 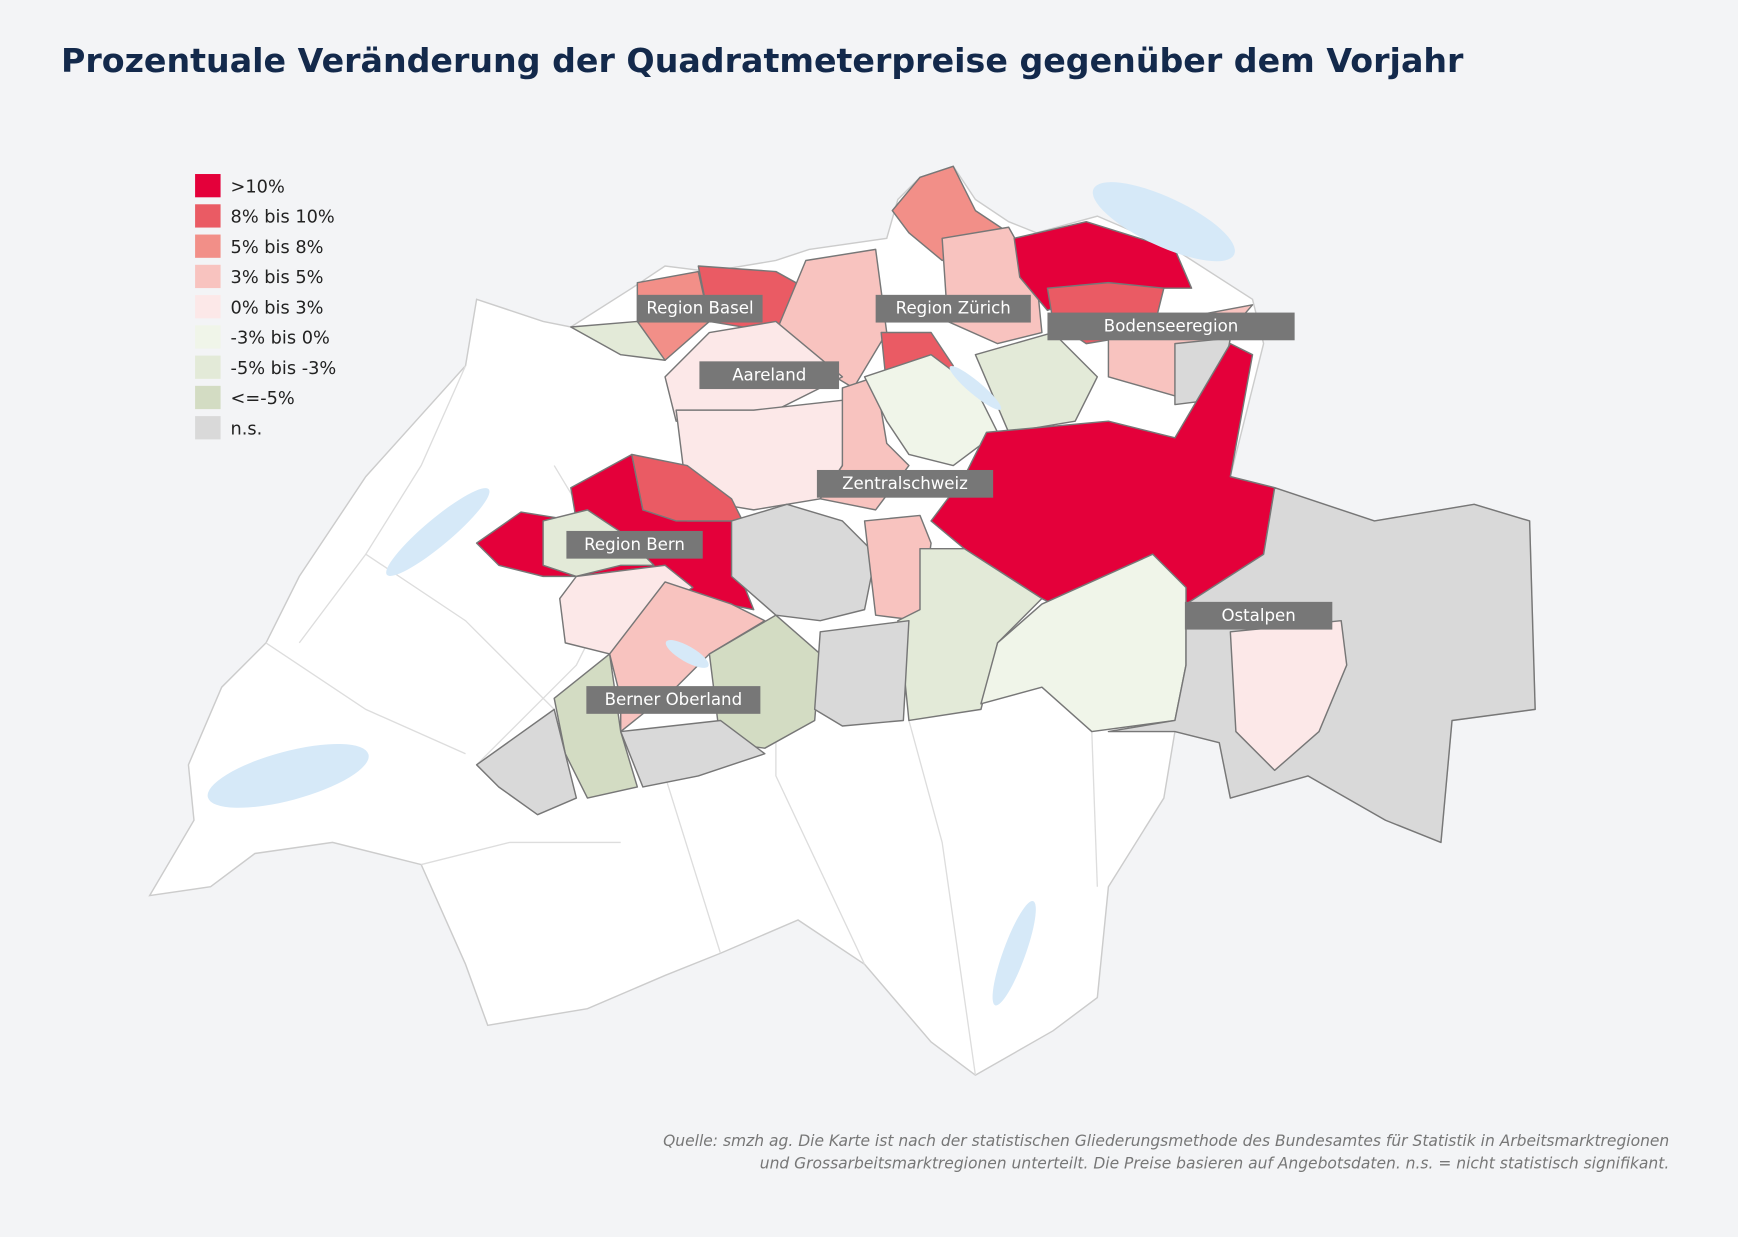 I want to click on legend-label: -3% bis 0%, so click(x=280, y=339).